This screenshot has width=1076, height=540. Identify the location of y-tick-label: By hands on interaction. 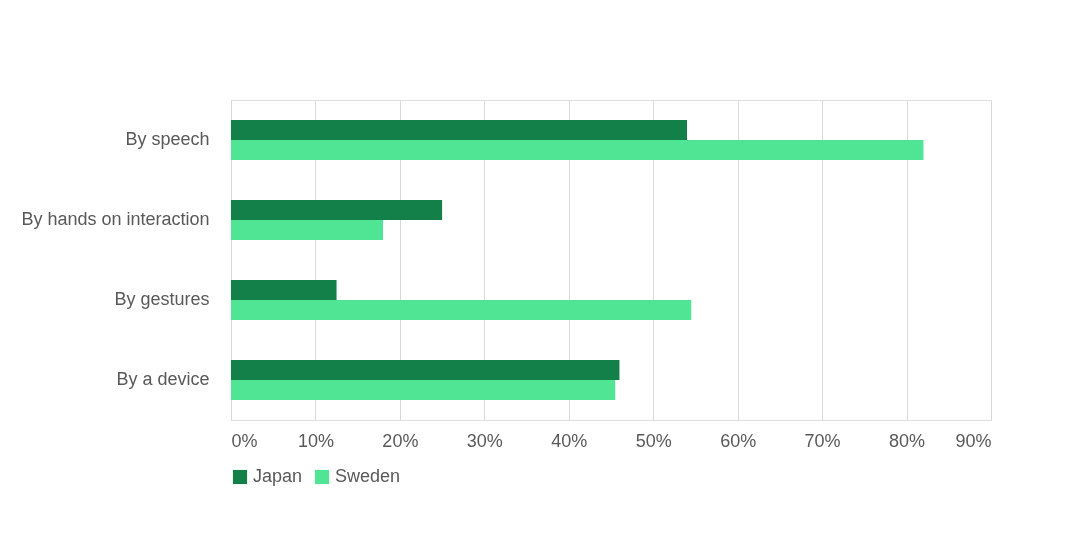
(115, 219).